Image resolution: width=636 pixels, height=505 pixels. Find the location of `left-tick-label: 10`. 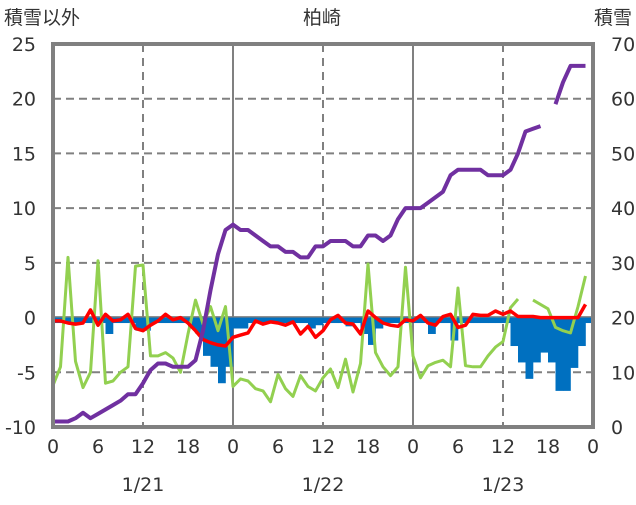

left-tick-label: 10 is located at coordinates (24, 209).